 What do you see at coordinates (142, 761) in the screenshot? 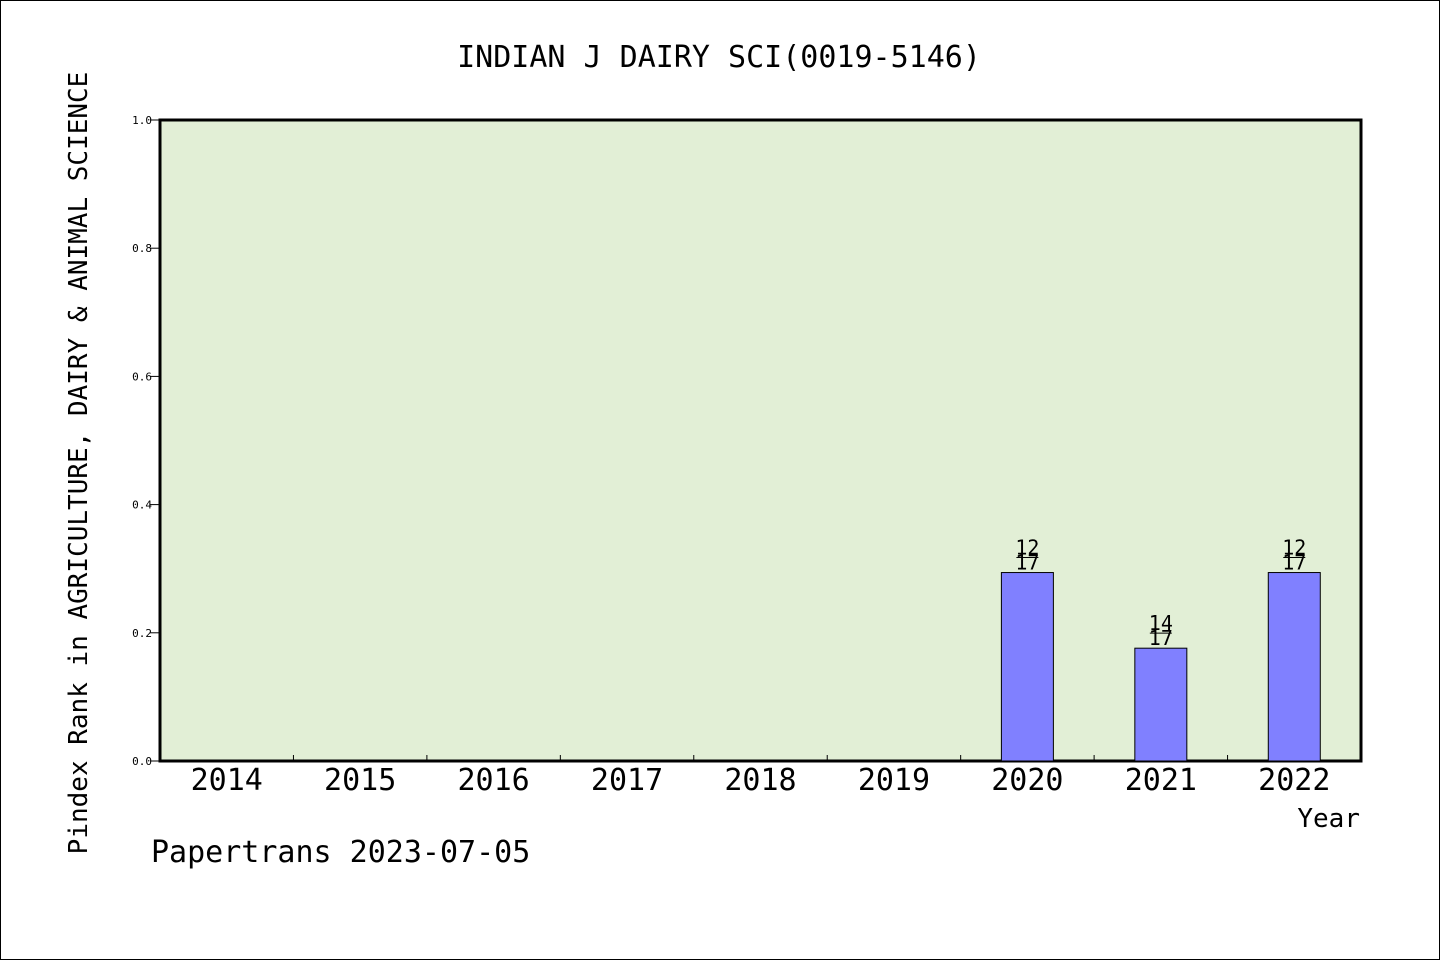
I see `y-tick-label: 0.0` at bounding box center [142, 761].